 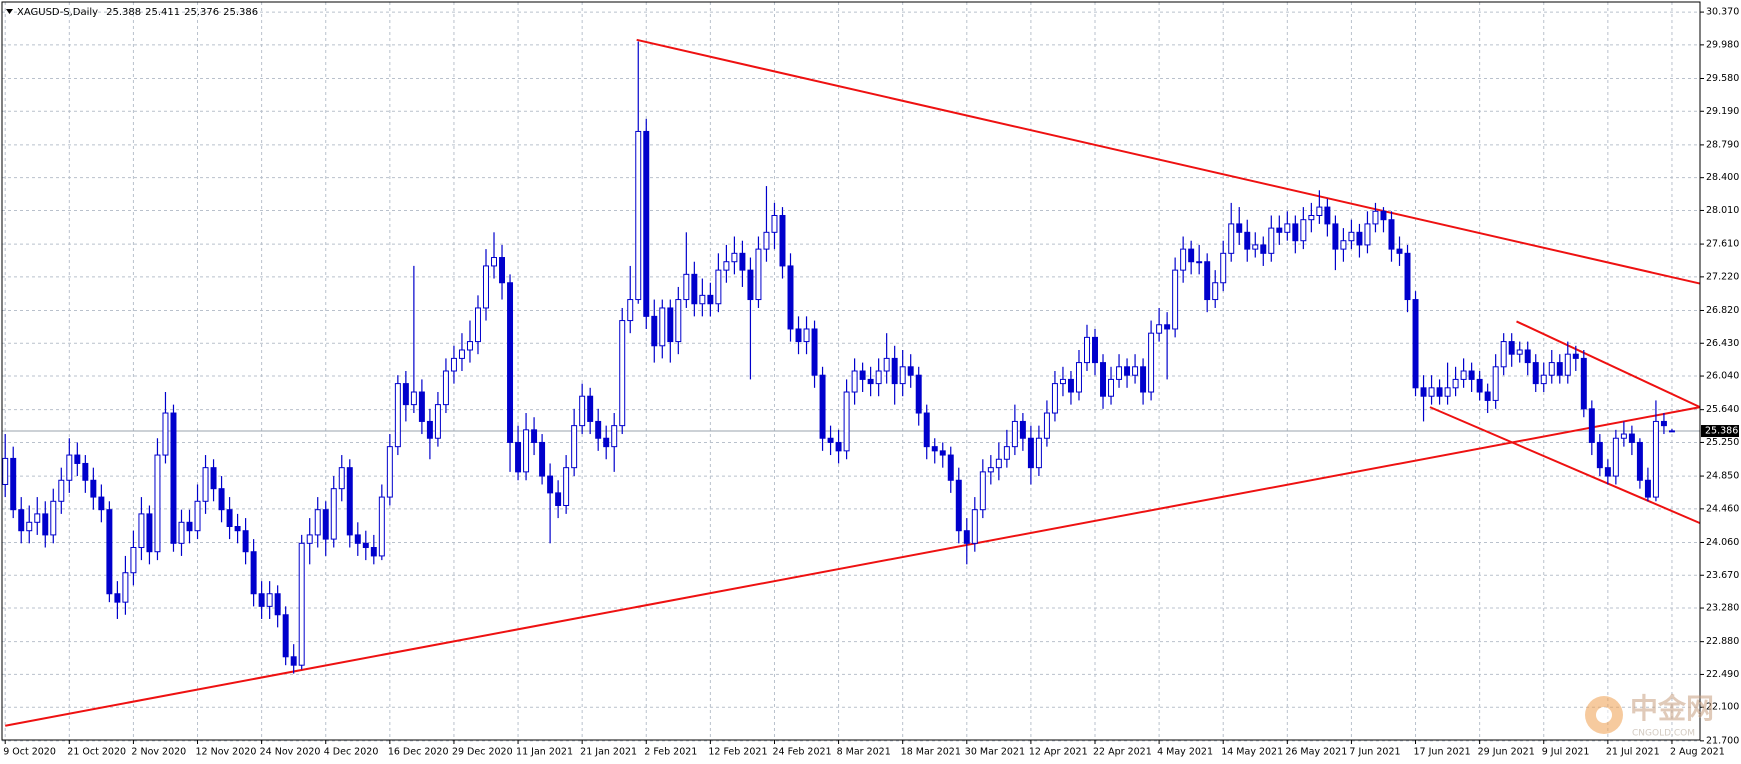 What do you see at coordinates (801, 752) in the screenshot?
I see `x-tick-label: 24 Feb 2021` at bounding box center [801, 752].